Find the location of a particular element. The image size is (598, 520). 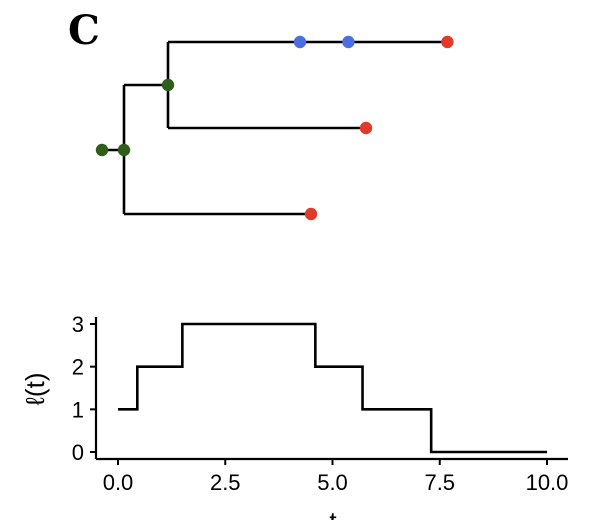

x-tick-label: 5.0 is located at coordinates (332, 482).